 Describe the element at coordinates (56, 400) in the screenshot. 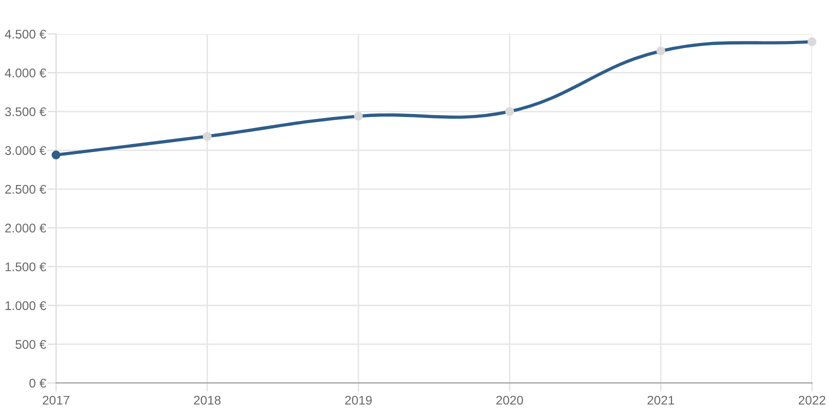

I see `x-tick-label: 2017` at that location.